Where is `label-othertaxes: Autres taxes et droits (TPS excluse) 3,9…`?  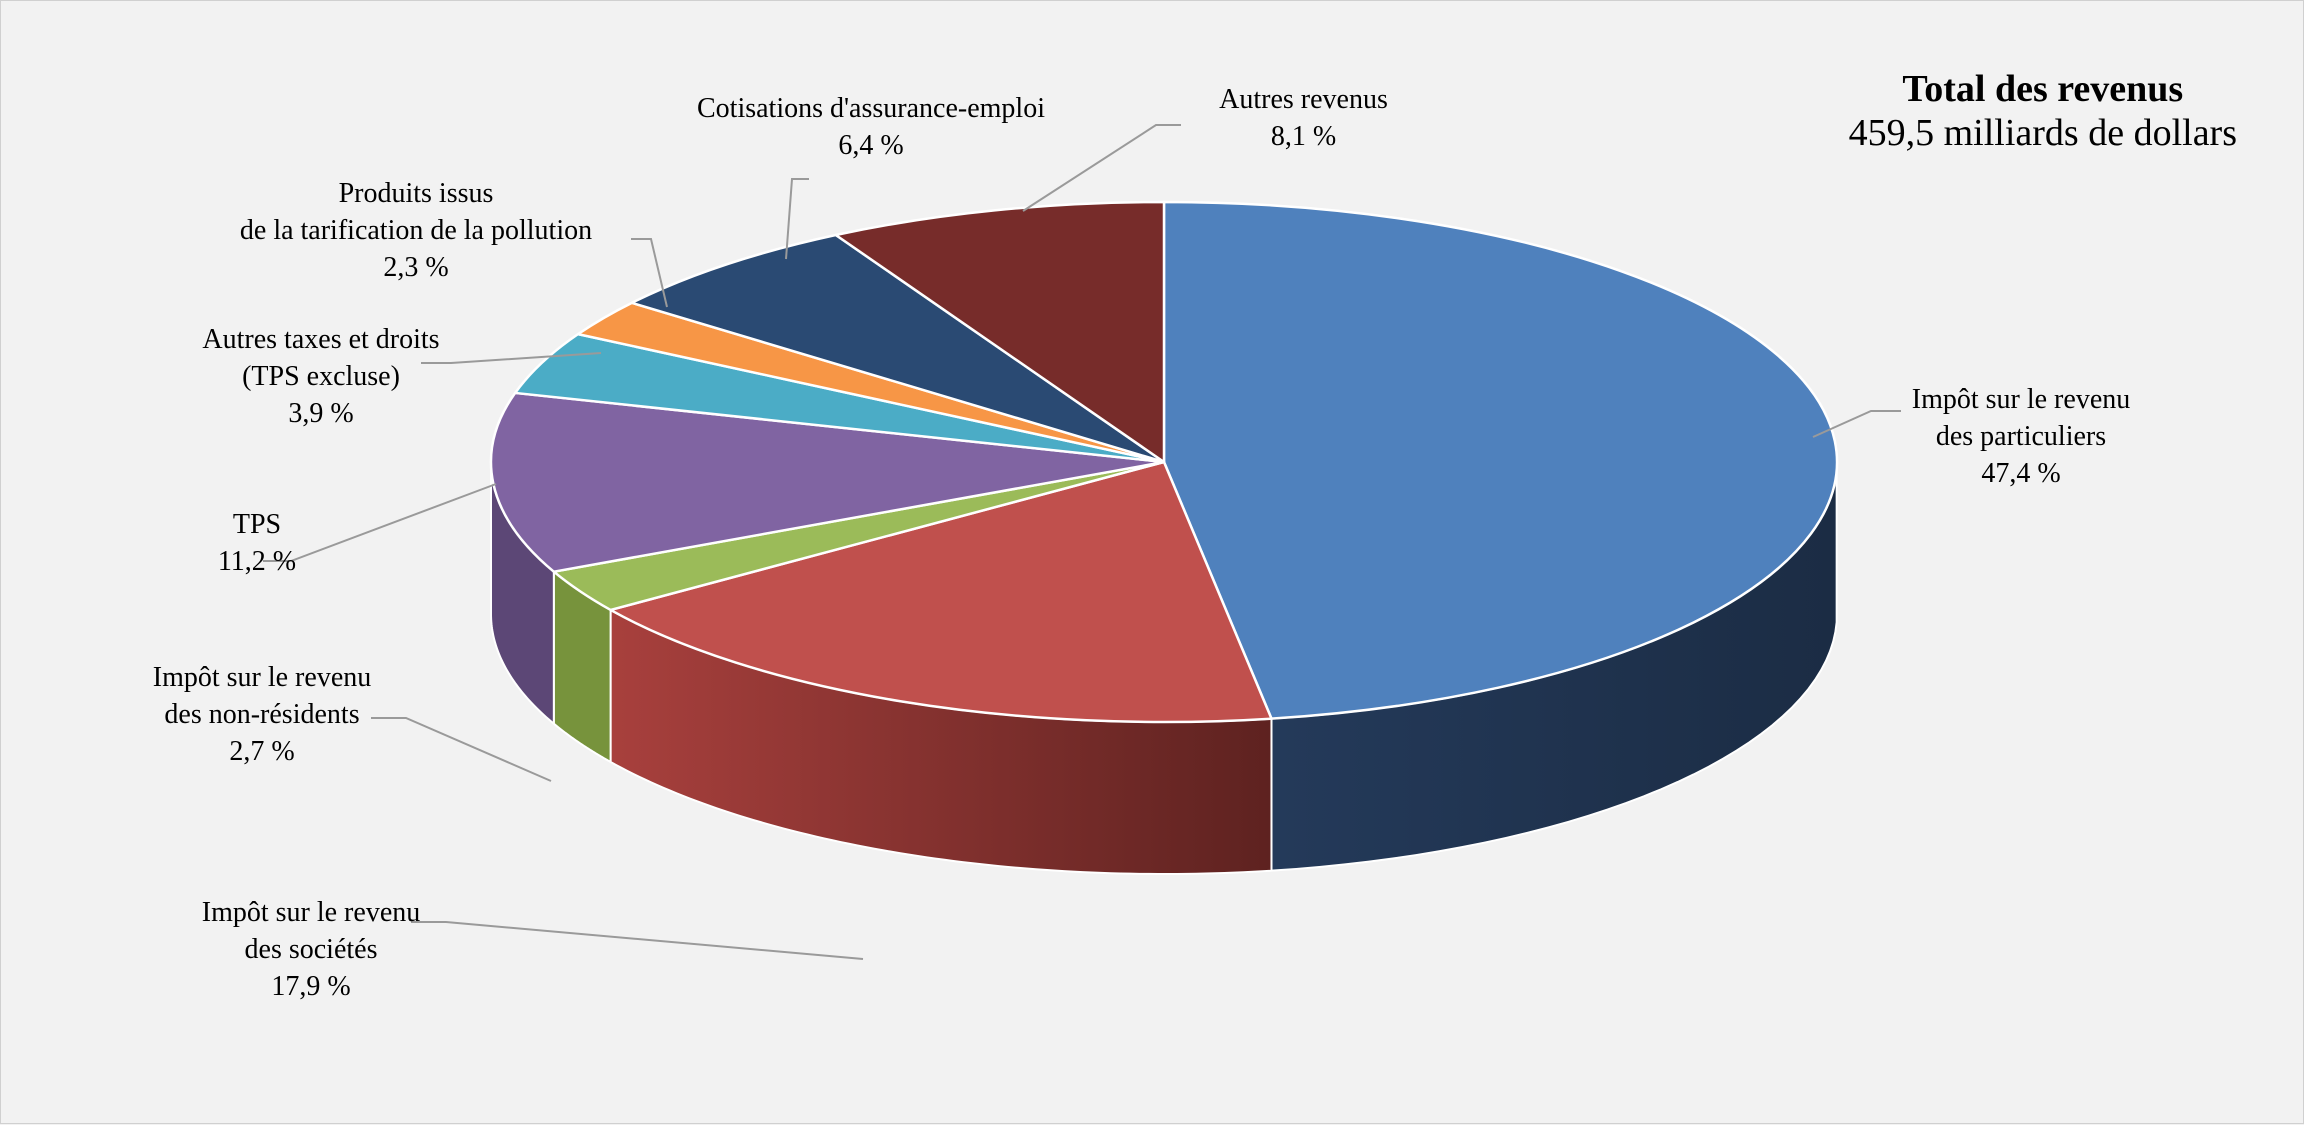 label-othertaxes: Autres taxes et droits (TPS excluse) 3,9… is located at coordinates (321, 376).